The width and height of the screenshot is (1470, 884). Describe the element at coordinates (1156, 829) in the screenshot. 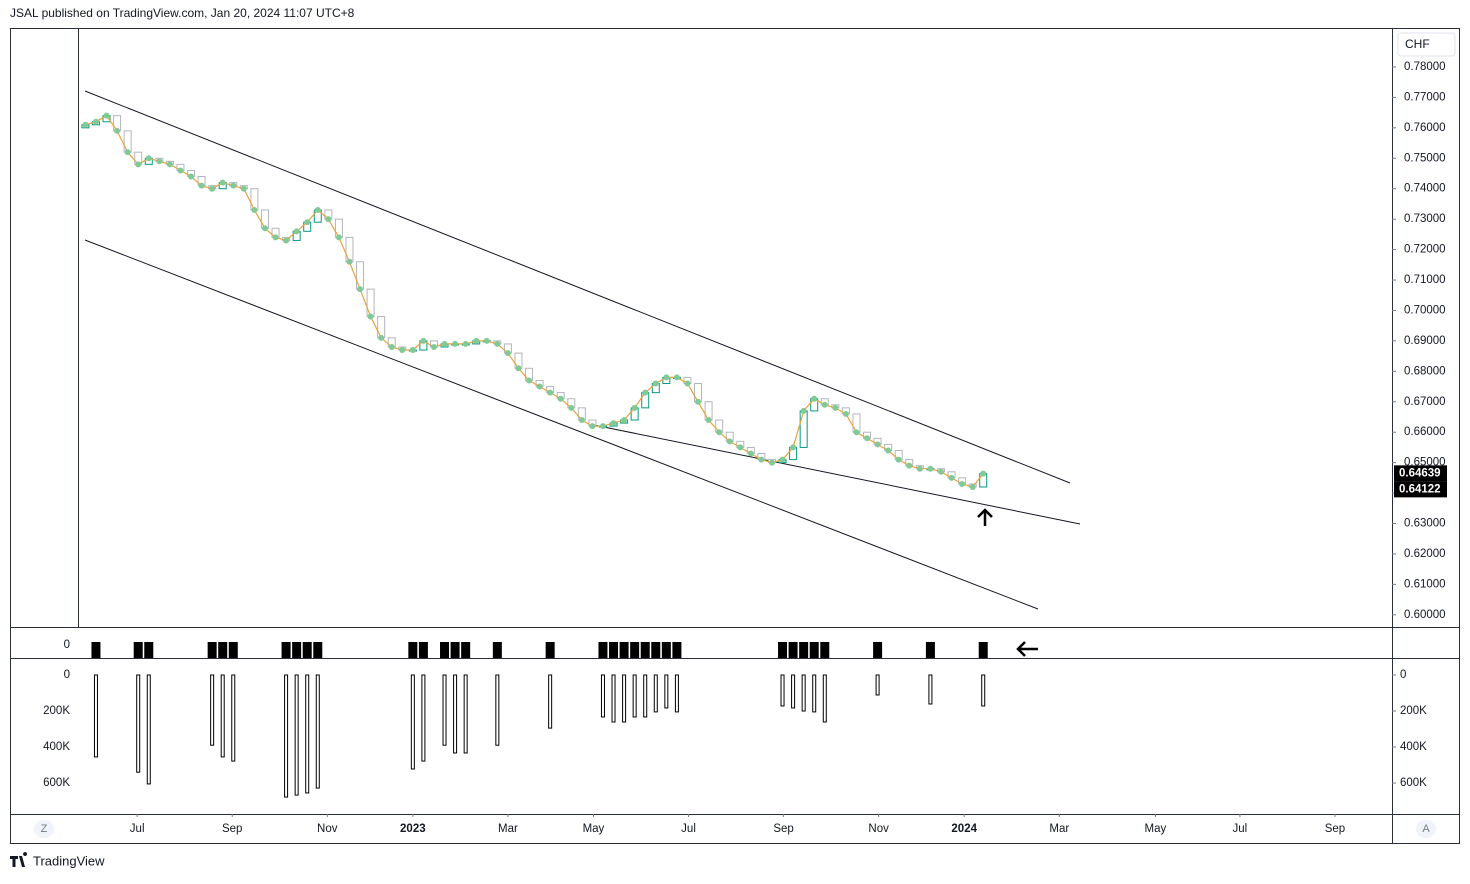

I see `x-tick-label: May` at that location.